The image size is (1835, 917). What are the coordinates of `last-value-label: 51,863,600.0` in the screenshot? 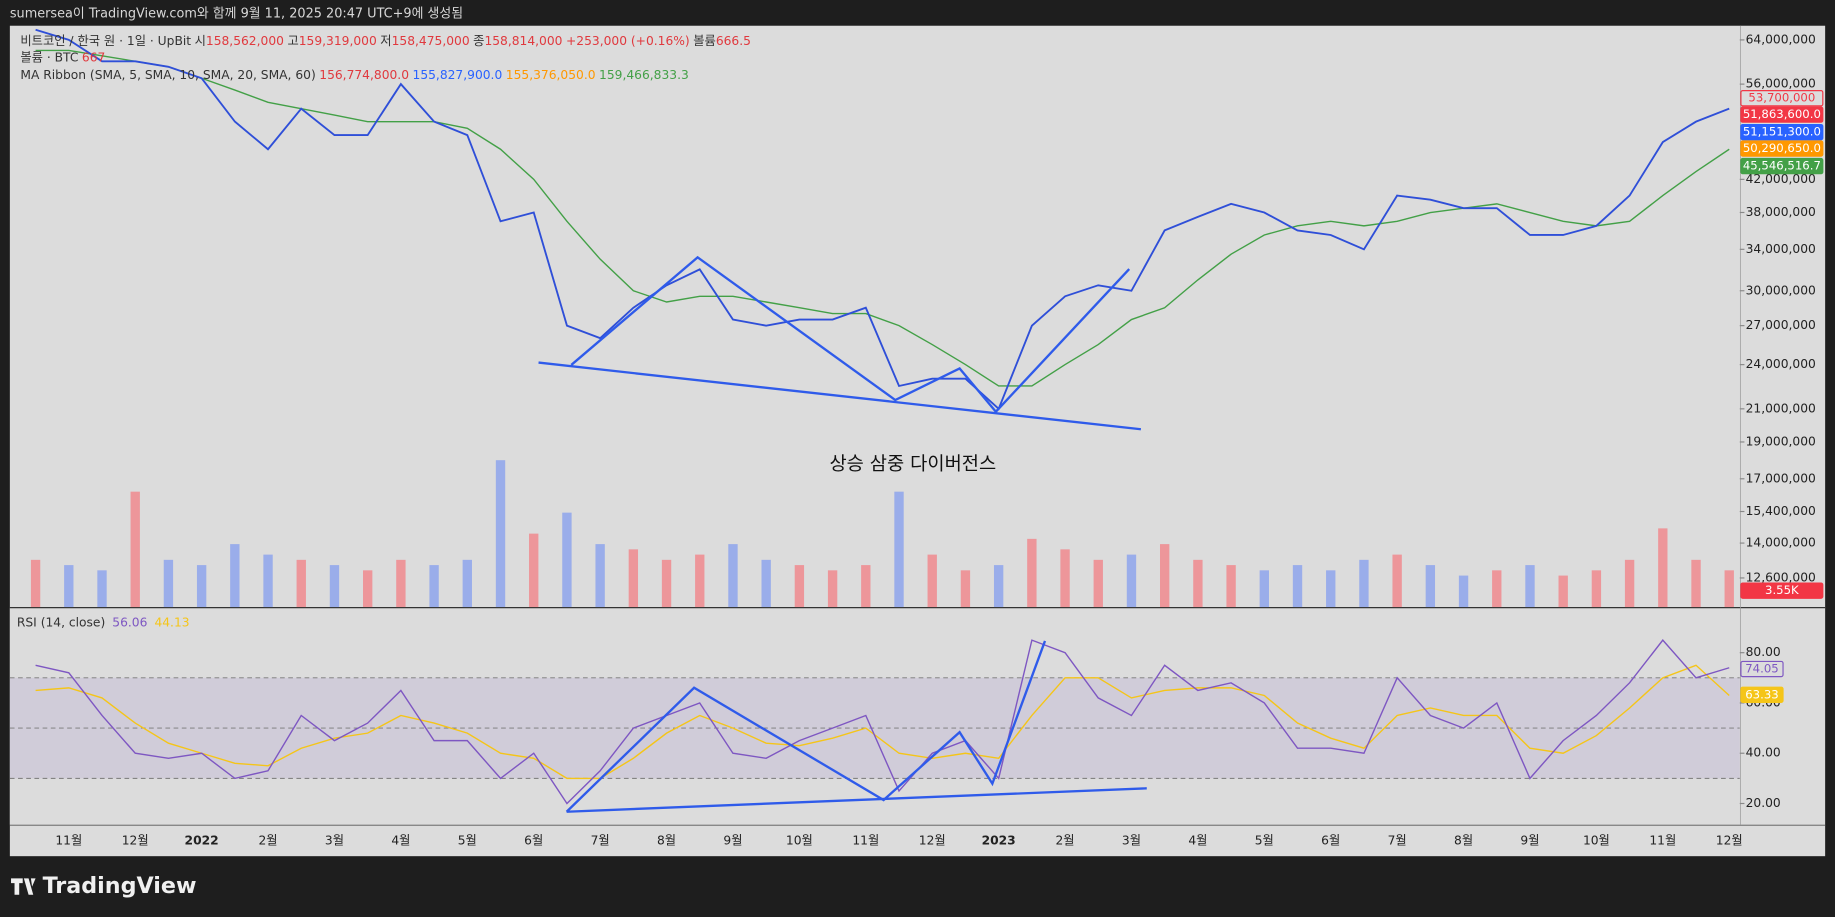 It's located at (1782, 114).